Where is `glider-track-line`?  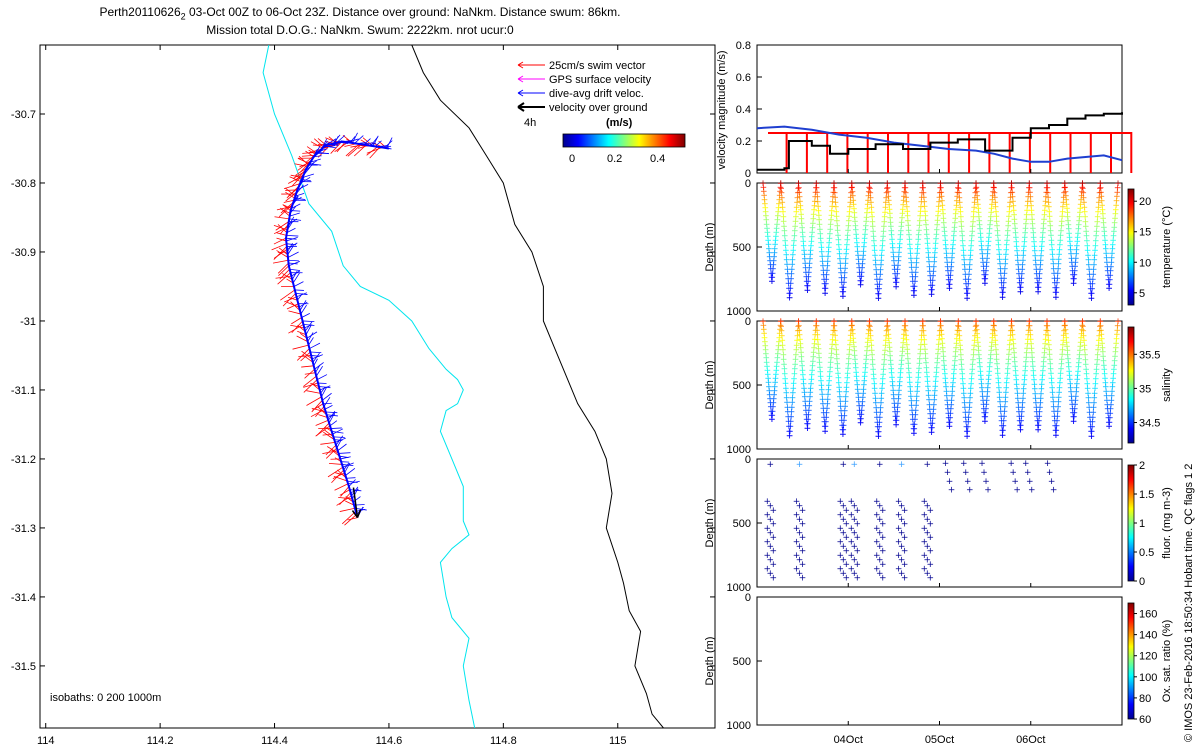
glider-track-line is located at coordinates (337, 329).